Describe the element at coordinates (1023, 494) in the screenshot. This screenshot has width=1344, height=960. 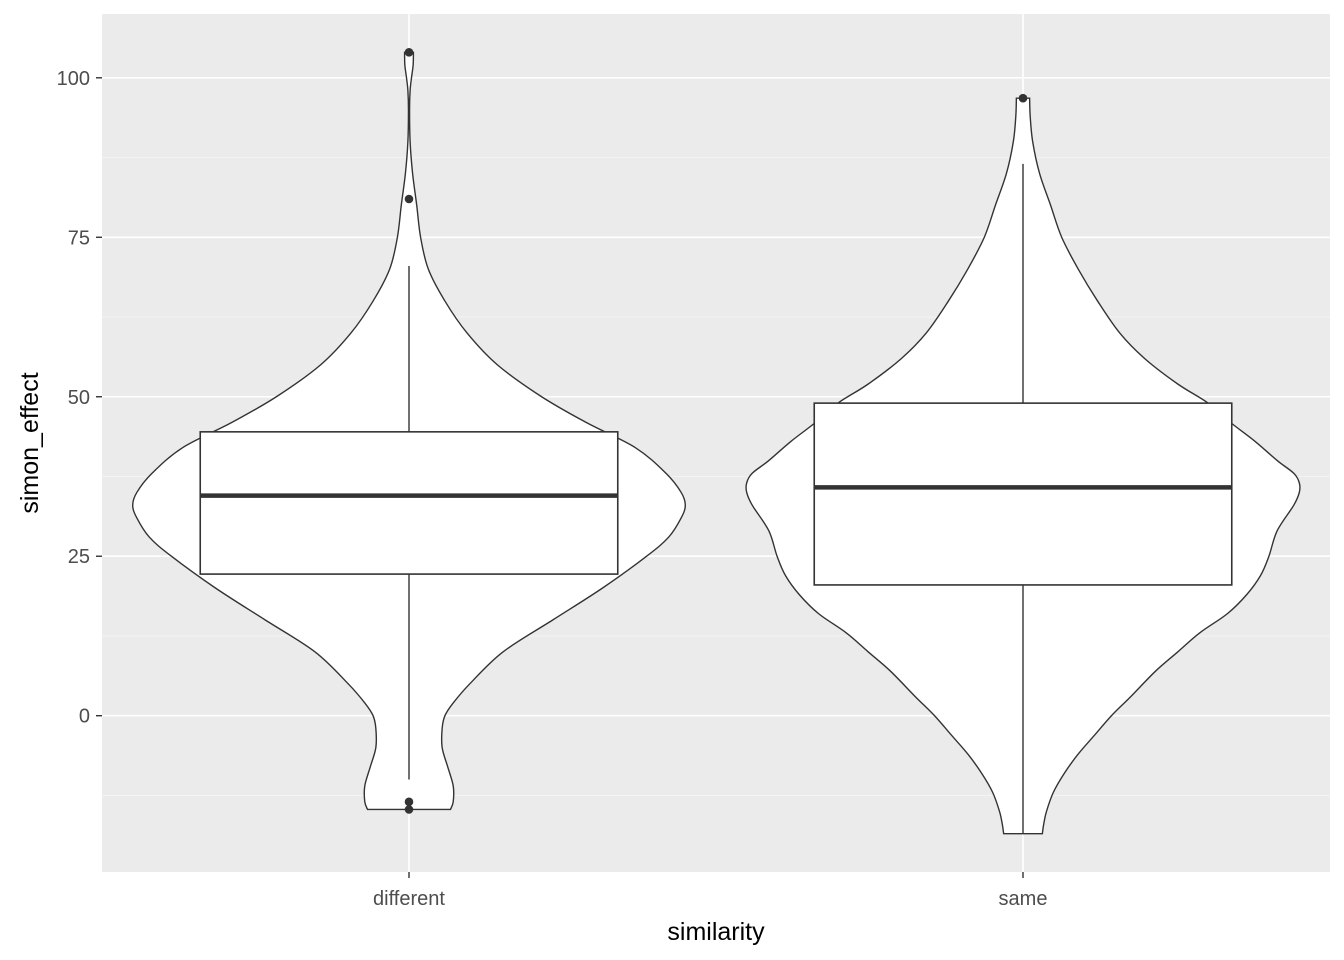
I see `box-same` at that location.